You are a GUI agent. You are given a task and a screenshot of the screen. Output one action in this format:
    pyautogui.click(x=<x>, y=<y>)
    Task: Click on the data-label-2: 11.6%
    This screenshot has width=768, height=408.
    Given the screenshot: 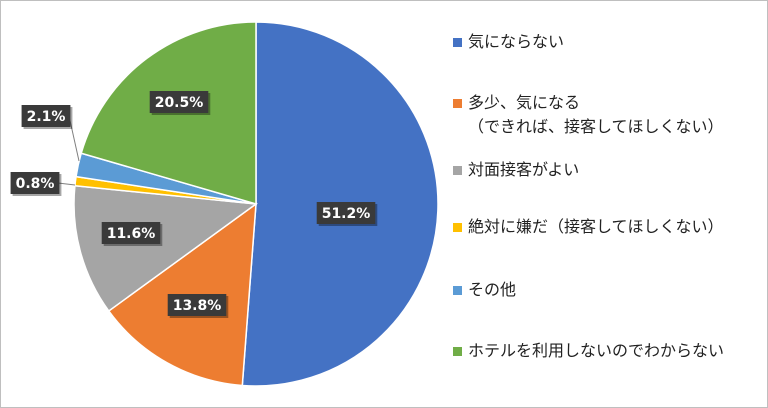 What is the action you would take?
    pyautogui.click(x=132, y=234)
    